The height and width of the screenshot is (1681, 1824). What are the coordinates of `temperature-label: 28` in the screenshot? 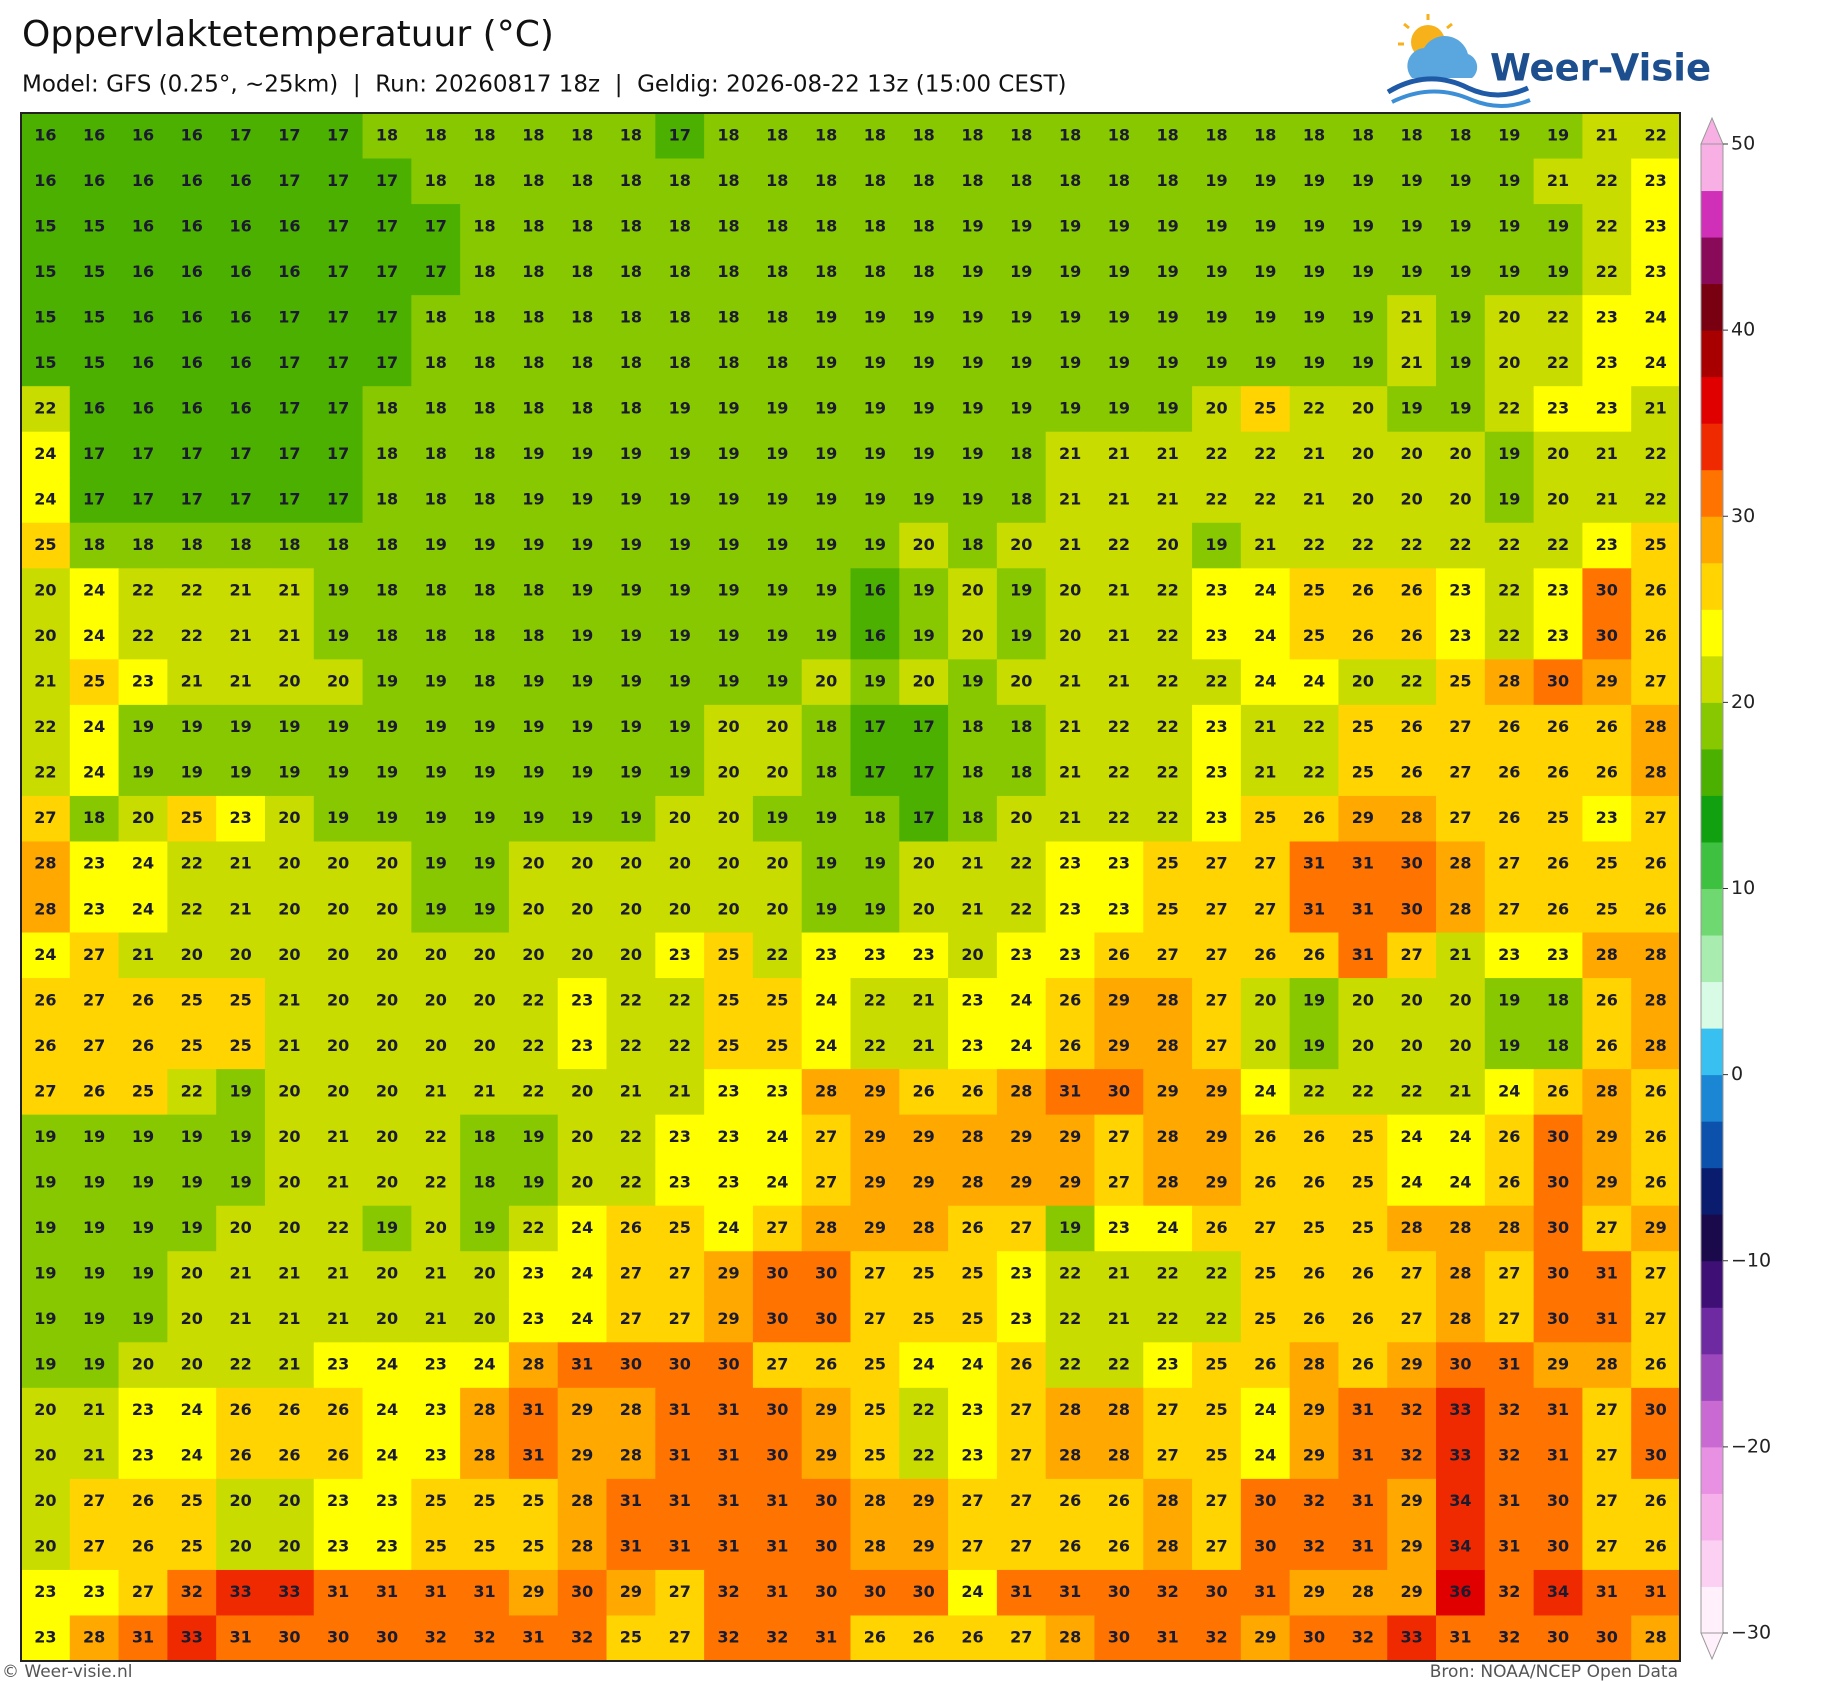 It's located at (1168, 1500).